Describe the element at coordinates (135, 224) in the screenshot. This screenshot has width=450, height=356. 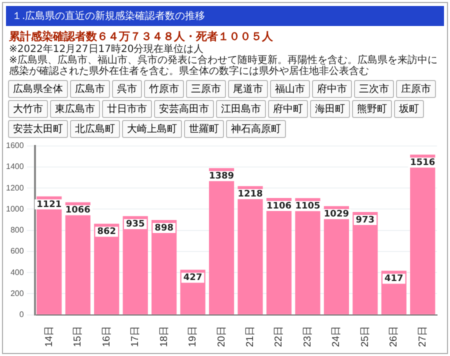
I see `data-label: 935` at that location.